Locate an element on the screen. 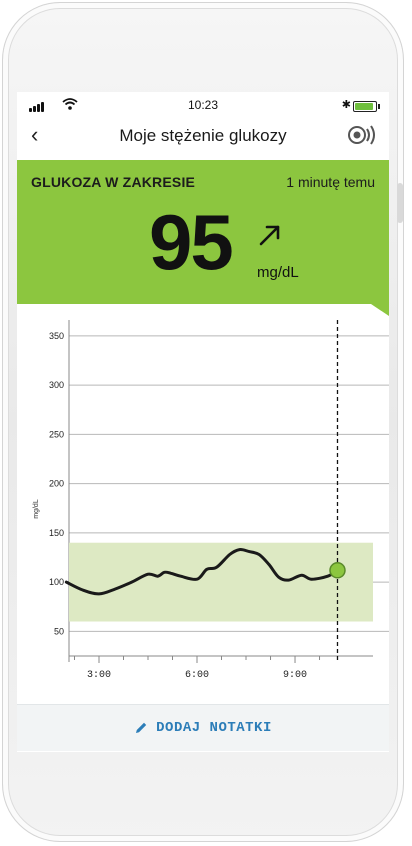 The height and width of the screenshot is (846, 412). page-title: Moje stężenie glukozy is located at coordinates (203, 135).